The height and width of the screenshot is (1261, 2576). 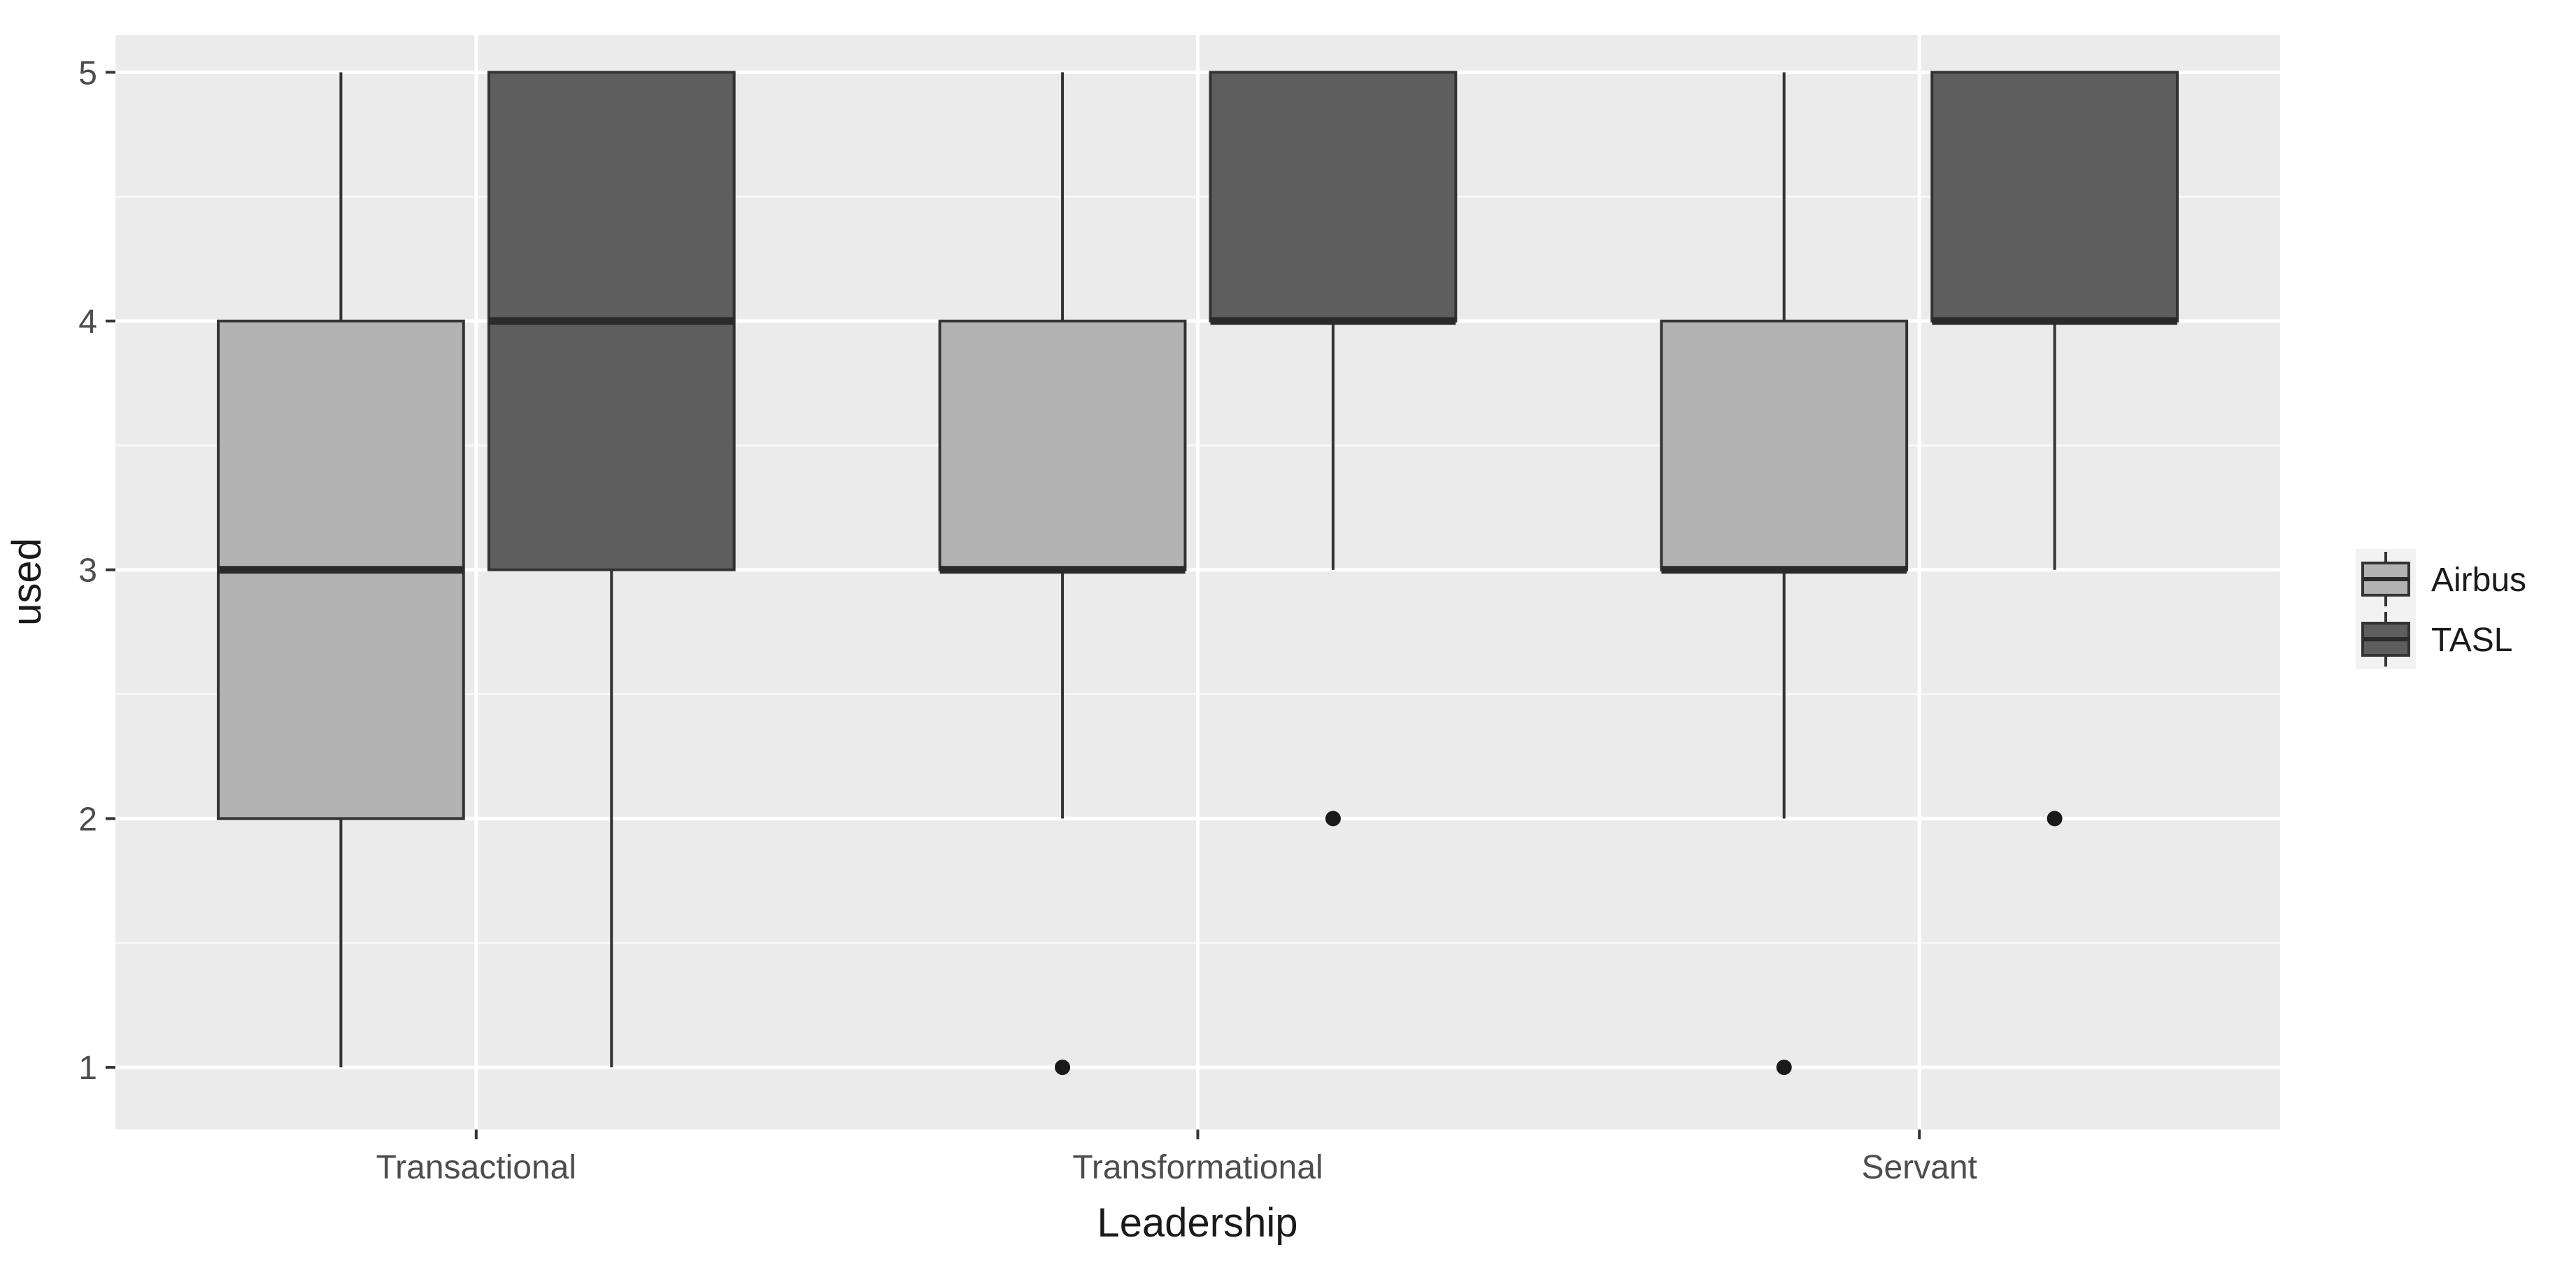 What do you see at coordinates (476, 1167) in the screenshot?
I see `x-tick-label: Transactional` at bounding box center [476, 1167].